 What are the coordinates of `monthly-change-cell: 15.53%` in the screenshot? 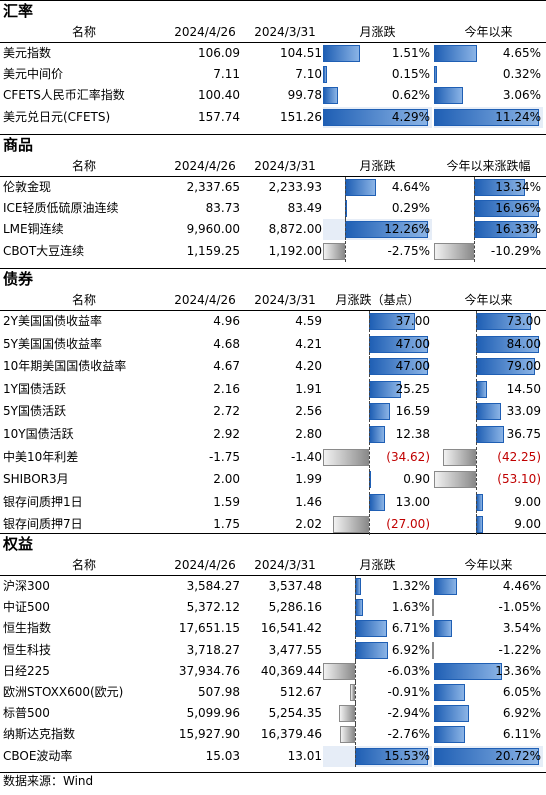 It's located at (377, 756).